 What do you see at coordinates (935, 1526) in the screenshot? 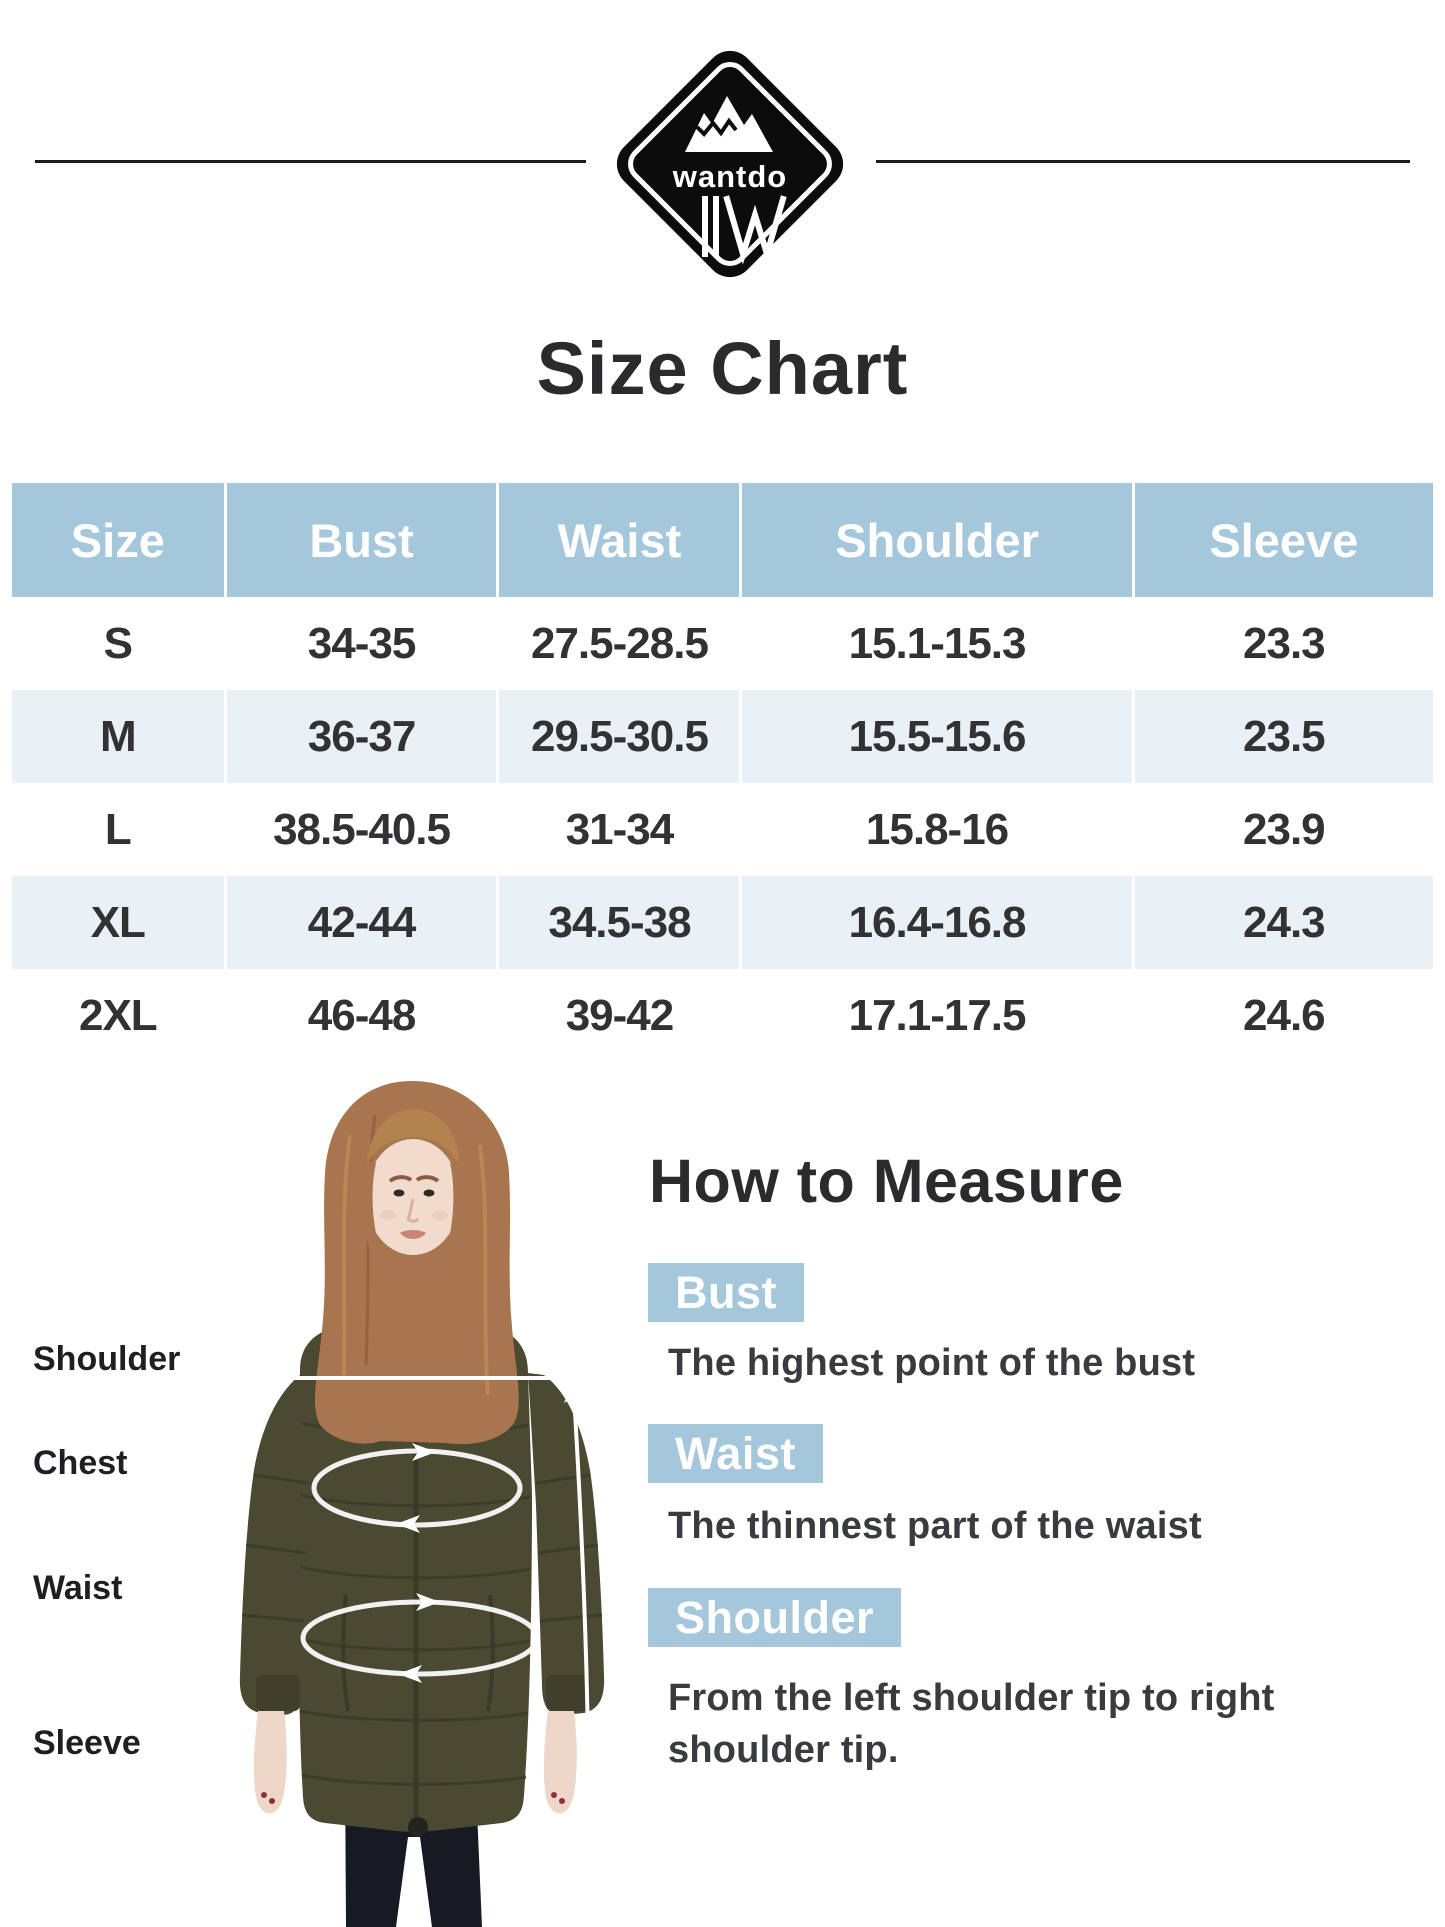
I see `measure-desc-waist: The thinnest part of the waist` at bounding box center [935, 1526].